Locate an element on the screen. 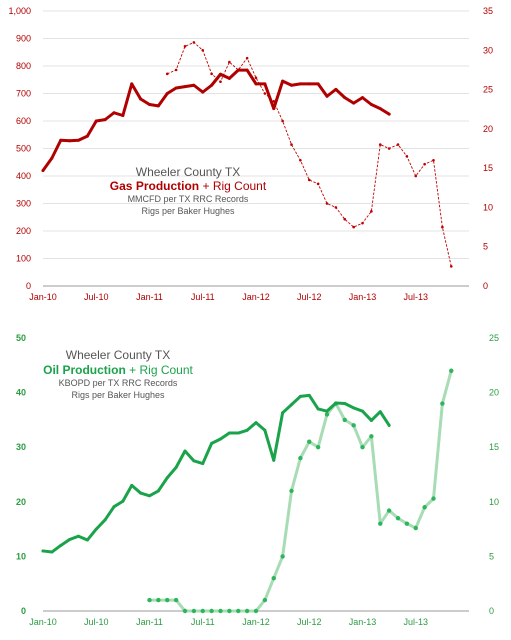 The width and height of the screenshot is (511, 640). oil-right-tick-label: 10 is located at coordinates (494, 502).